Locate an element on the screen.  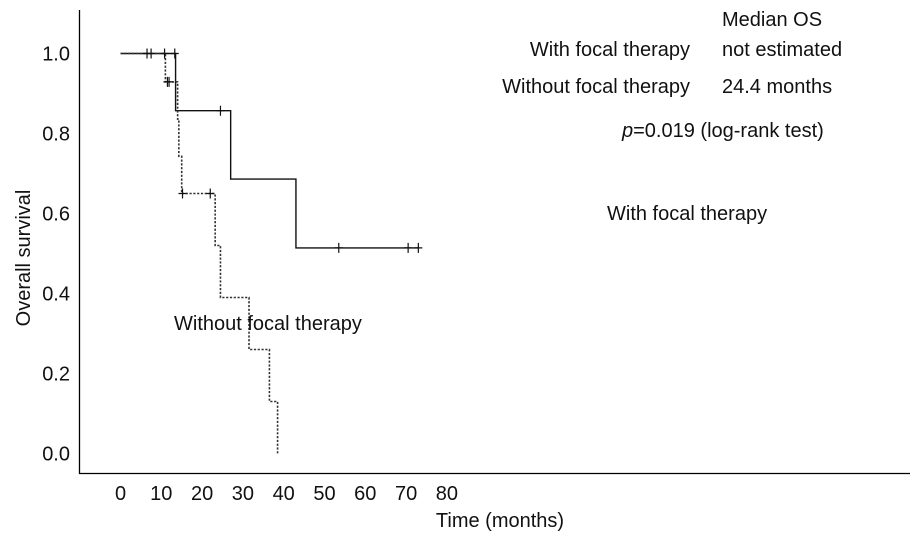
median-os-header: Median OS is located at coordinates (772, 20).